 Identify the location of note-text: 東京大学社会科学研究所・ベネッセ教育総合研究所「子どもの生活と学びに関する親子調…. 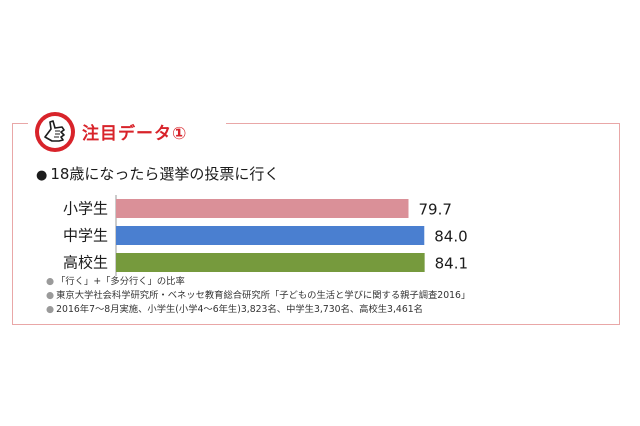
(263, 295).